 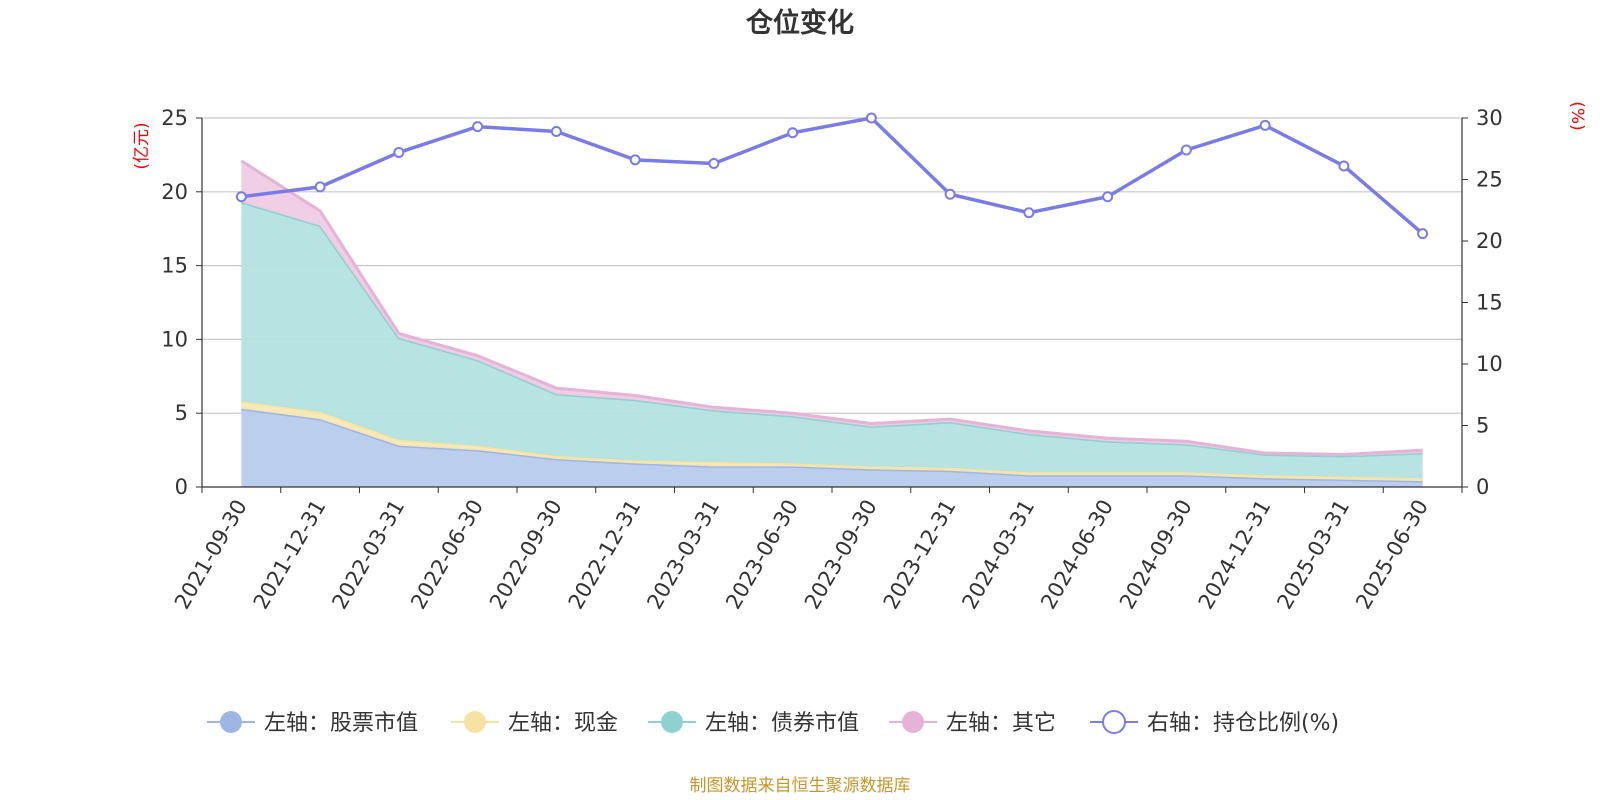 I want to click on left-axis-tick-label: 10, so click(x=174, y=339).